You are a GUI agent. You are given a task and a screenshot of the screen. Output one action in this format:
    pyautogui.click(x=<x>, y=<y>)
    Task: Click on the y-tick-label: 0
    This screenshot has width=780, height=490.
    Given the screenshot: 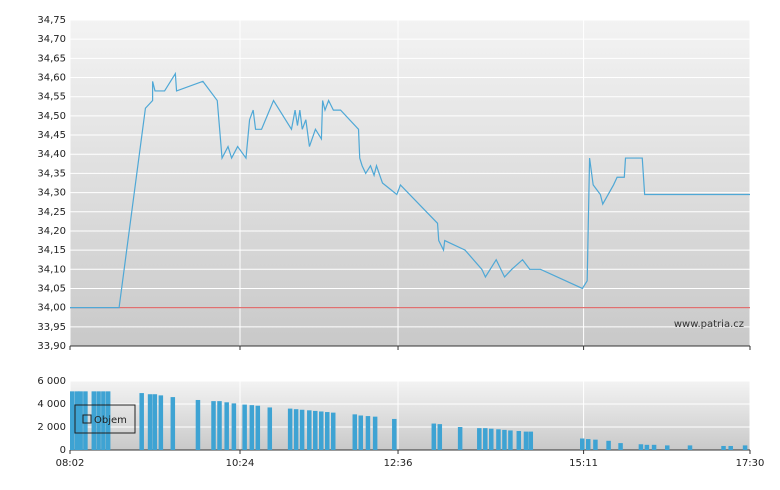 What is the action you would take?
    pyautogui.click(x=63, y=450)
    